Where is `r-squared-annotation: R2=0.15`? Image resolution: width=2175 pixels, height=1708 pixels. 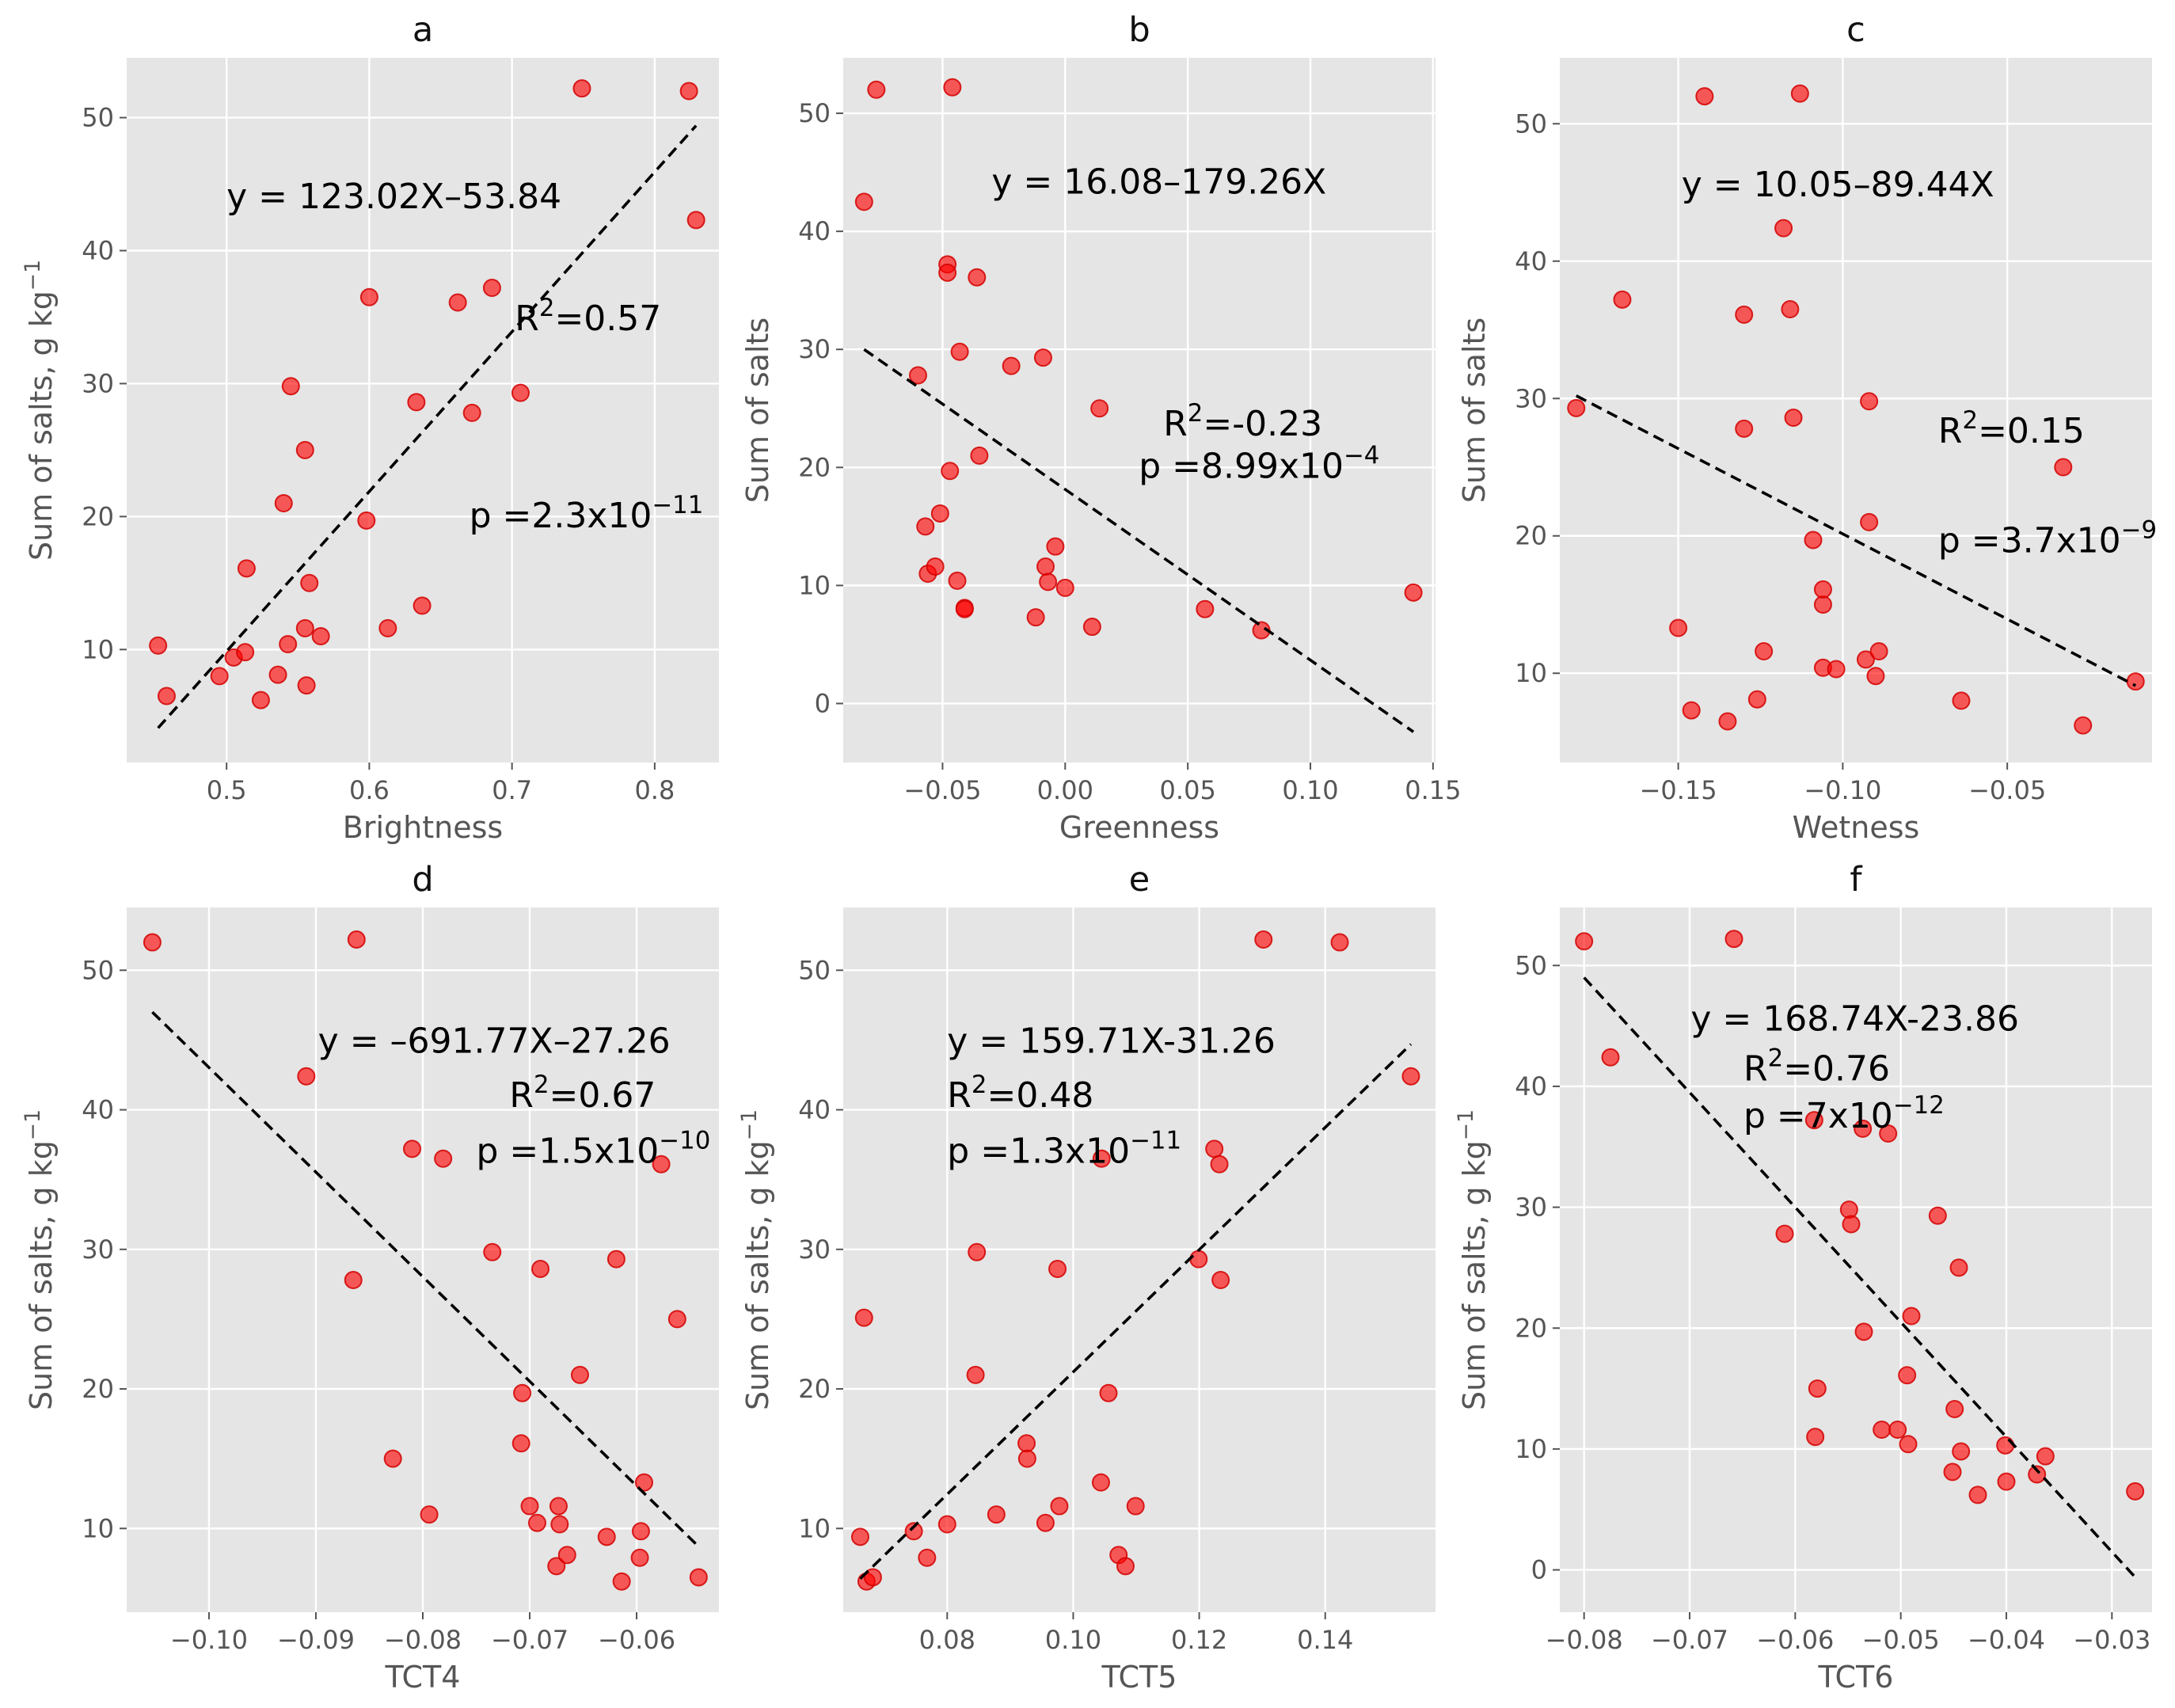
r-squared-annotation: R2=0.15 is located at coordinates (2011, 429).